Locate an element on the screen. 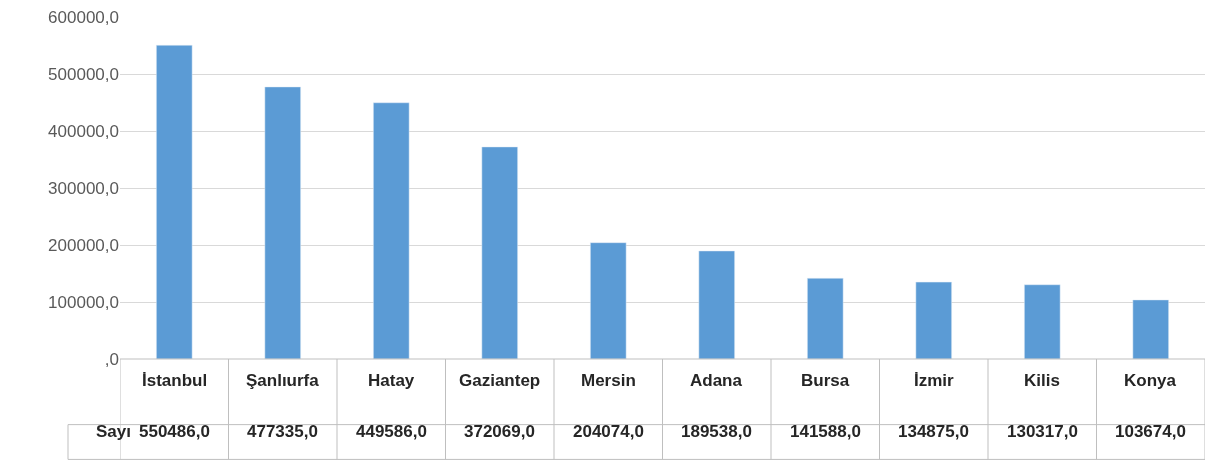 Image resolution: width=1213 pixels, height=466 pixels. y-tick-label: 300000,0 is located at coordinates (83, 188).